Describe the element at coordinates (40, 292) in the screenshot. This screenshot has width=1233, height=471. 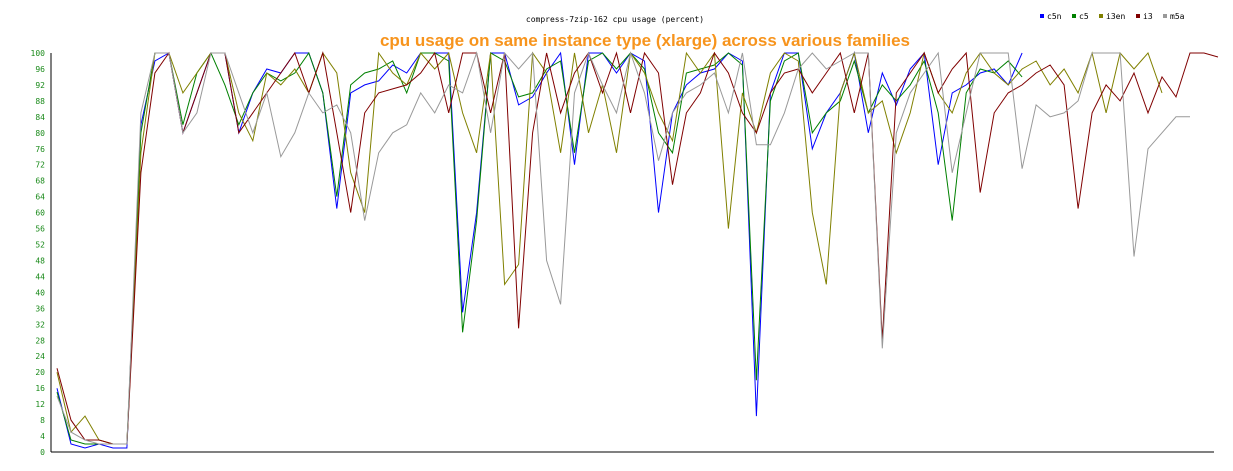
I see `y-tick-label: 40` at that location.